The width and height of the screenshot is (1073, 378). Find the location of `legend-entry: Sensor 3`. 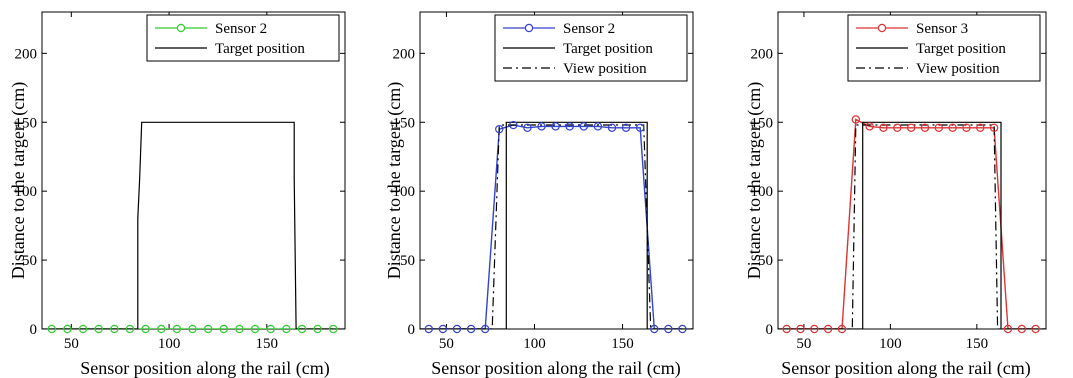

legend-entry: Sensor 3 is located at coordinates (942, 29).